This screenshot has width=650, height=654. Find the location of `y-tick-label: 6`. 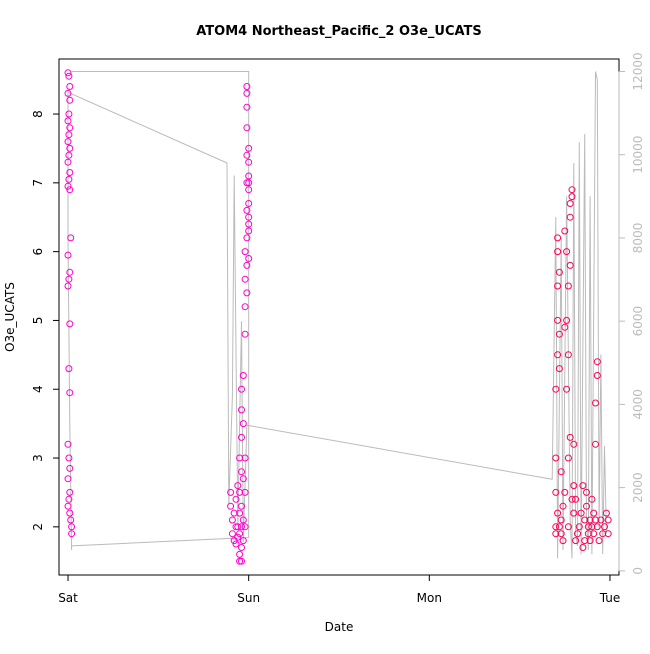

y-tick-label: 6 is located at coordinates (38, 252).